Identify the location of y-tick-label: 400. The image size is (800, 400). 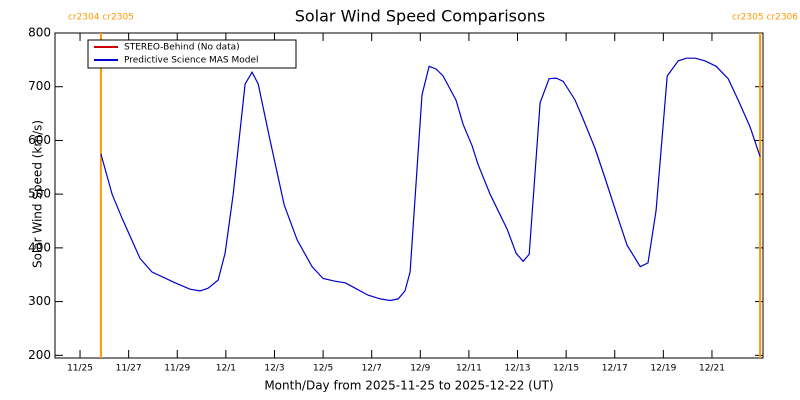
(39, 247).